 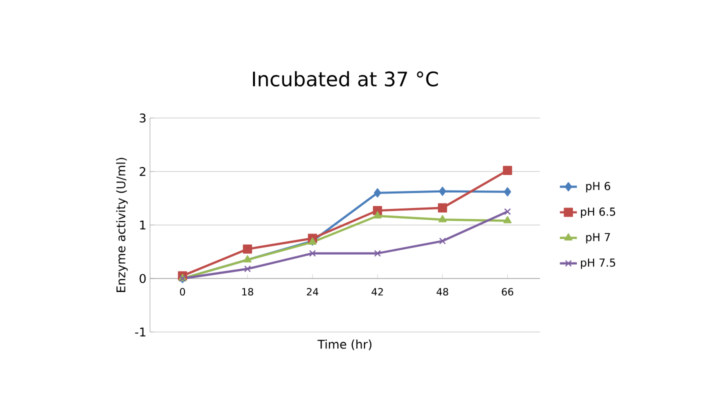 What do you see at coordinates (598, 187) in the screenshot?
I see `legend-label: pH 6` at bounding box center [598, 187].